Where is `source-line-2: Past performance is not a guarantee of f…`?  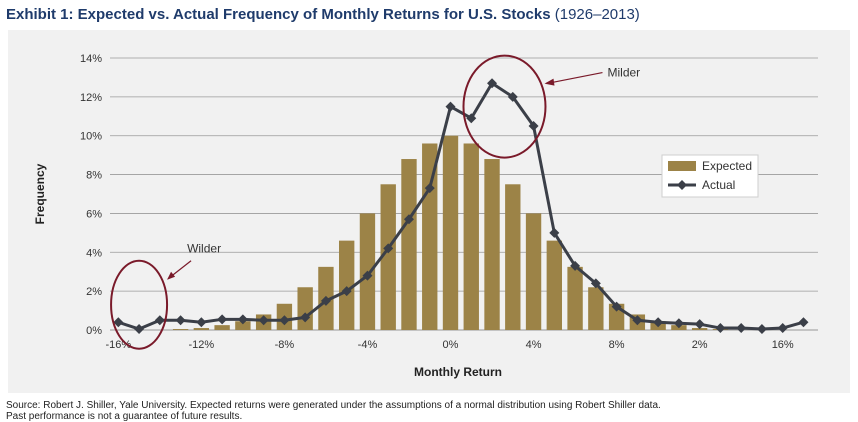 source-line-2: Past performance is not a guarantee of f… is located at coordinates (124, 416).